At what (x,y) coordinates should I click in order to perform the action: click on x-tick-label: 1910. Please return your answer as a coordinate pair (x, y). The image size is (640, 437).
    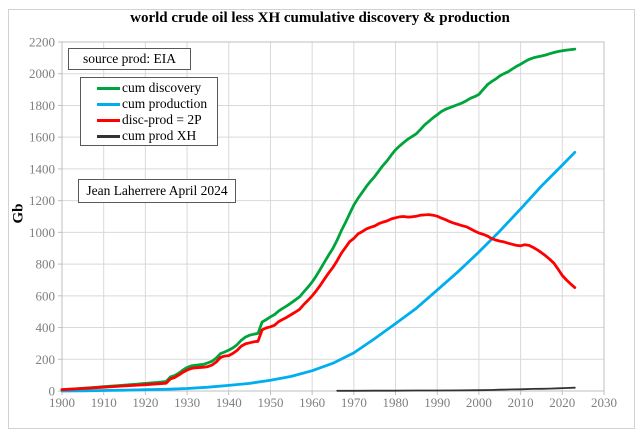
    Looking at the image, I should click on (104, 402).